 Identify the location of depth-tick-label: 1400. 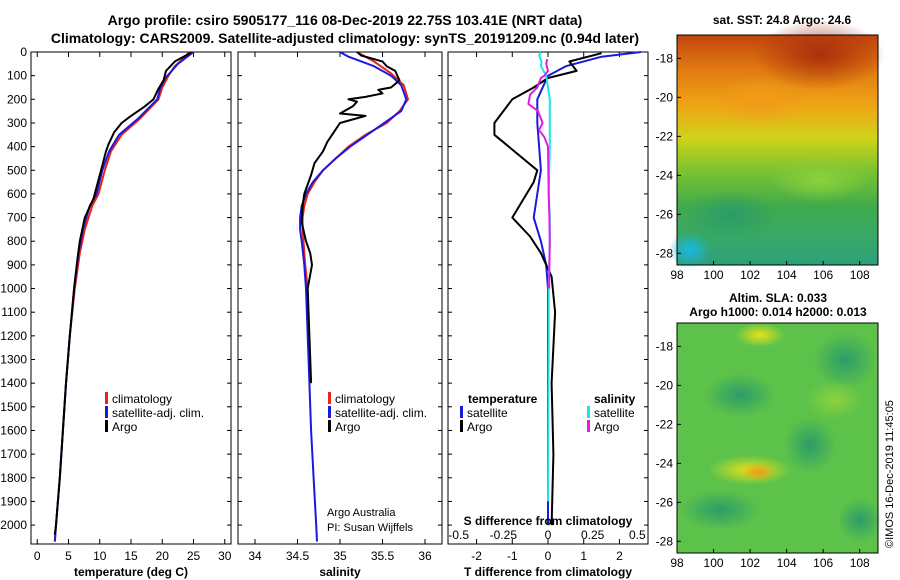
(13, 383).